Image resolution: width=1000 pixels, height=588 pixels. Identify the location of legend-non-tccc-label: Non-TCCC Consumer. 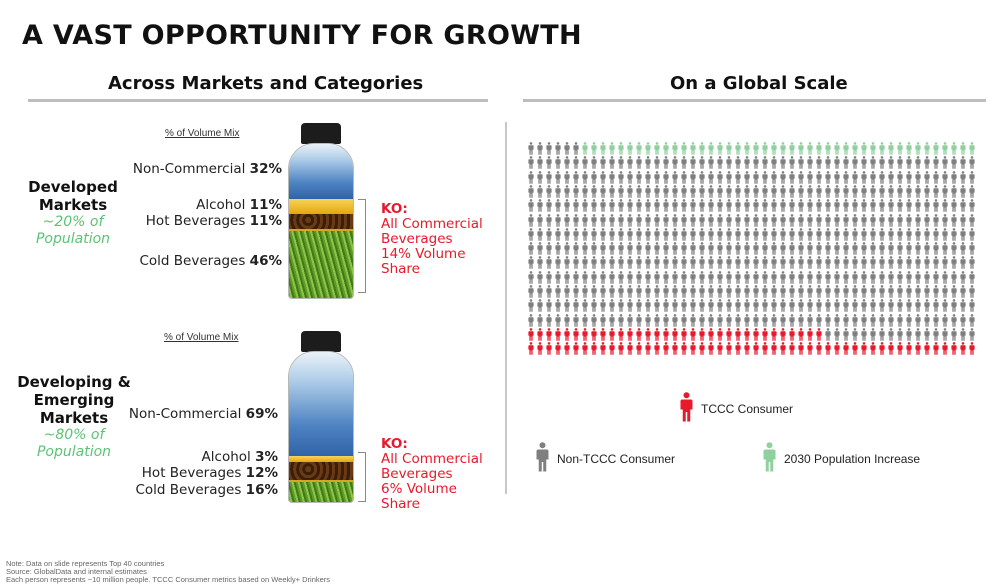
(616, 458).